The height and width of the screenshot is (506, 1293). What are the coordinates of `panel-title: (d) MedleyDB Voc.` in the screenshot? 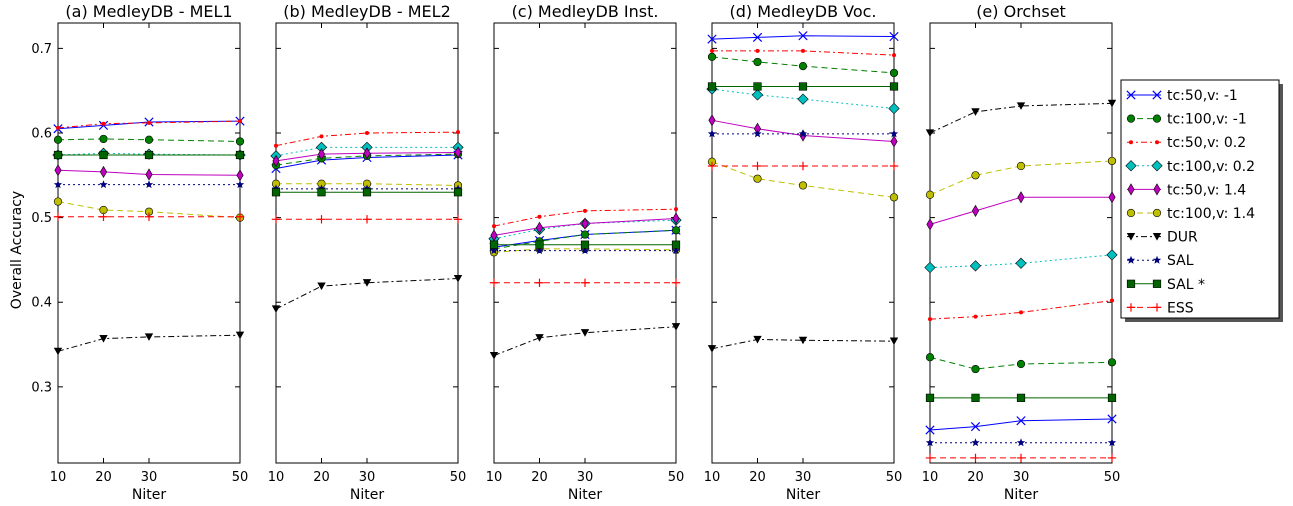 It's located at (802, 11).